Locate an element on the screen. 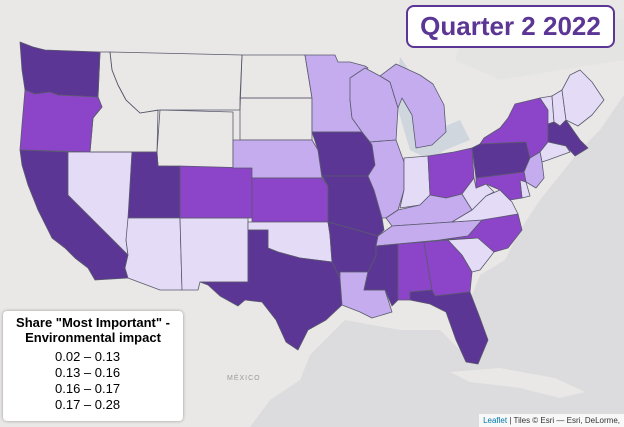 The height and width of the screenshot is (427, 624). legend-item: 0.17 – 0.28 is located at coordinates (93, 404).